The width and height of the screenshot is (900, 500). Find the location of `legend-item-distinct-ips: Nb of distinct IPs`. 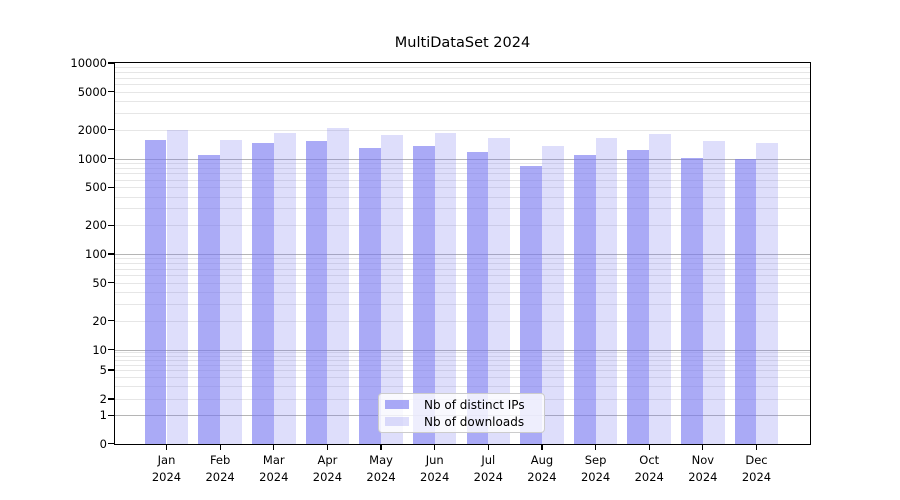

legend-item-distinct-ips: Nb of distinct IPs is located at coordinates (461, 404).